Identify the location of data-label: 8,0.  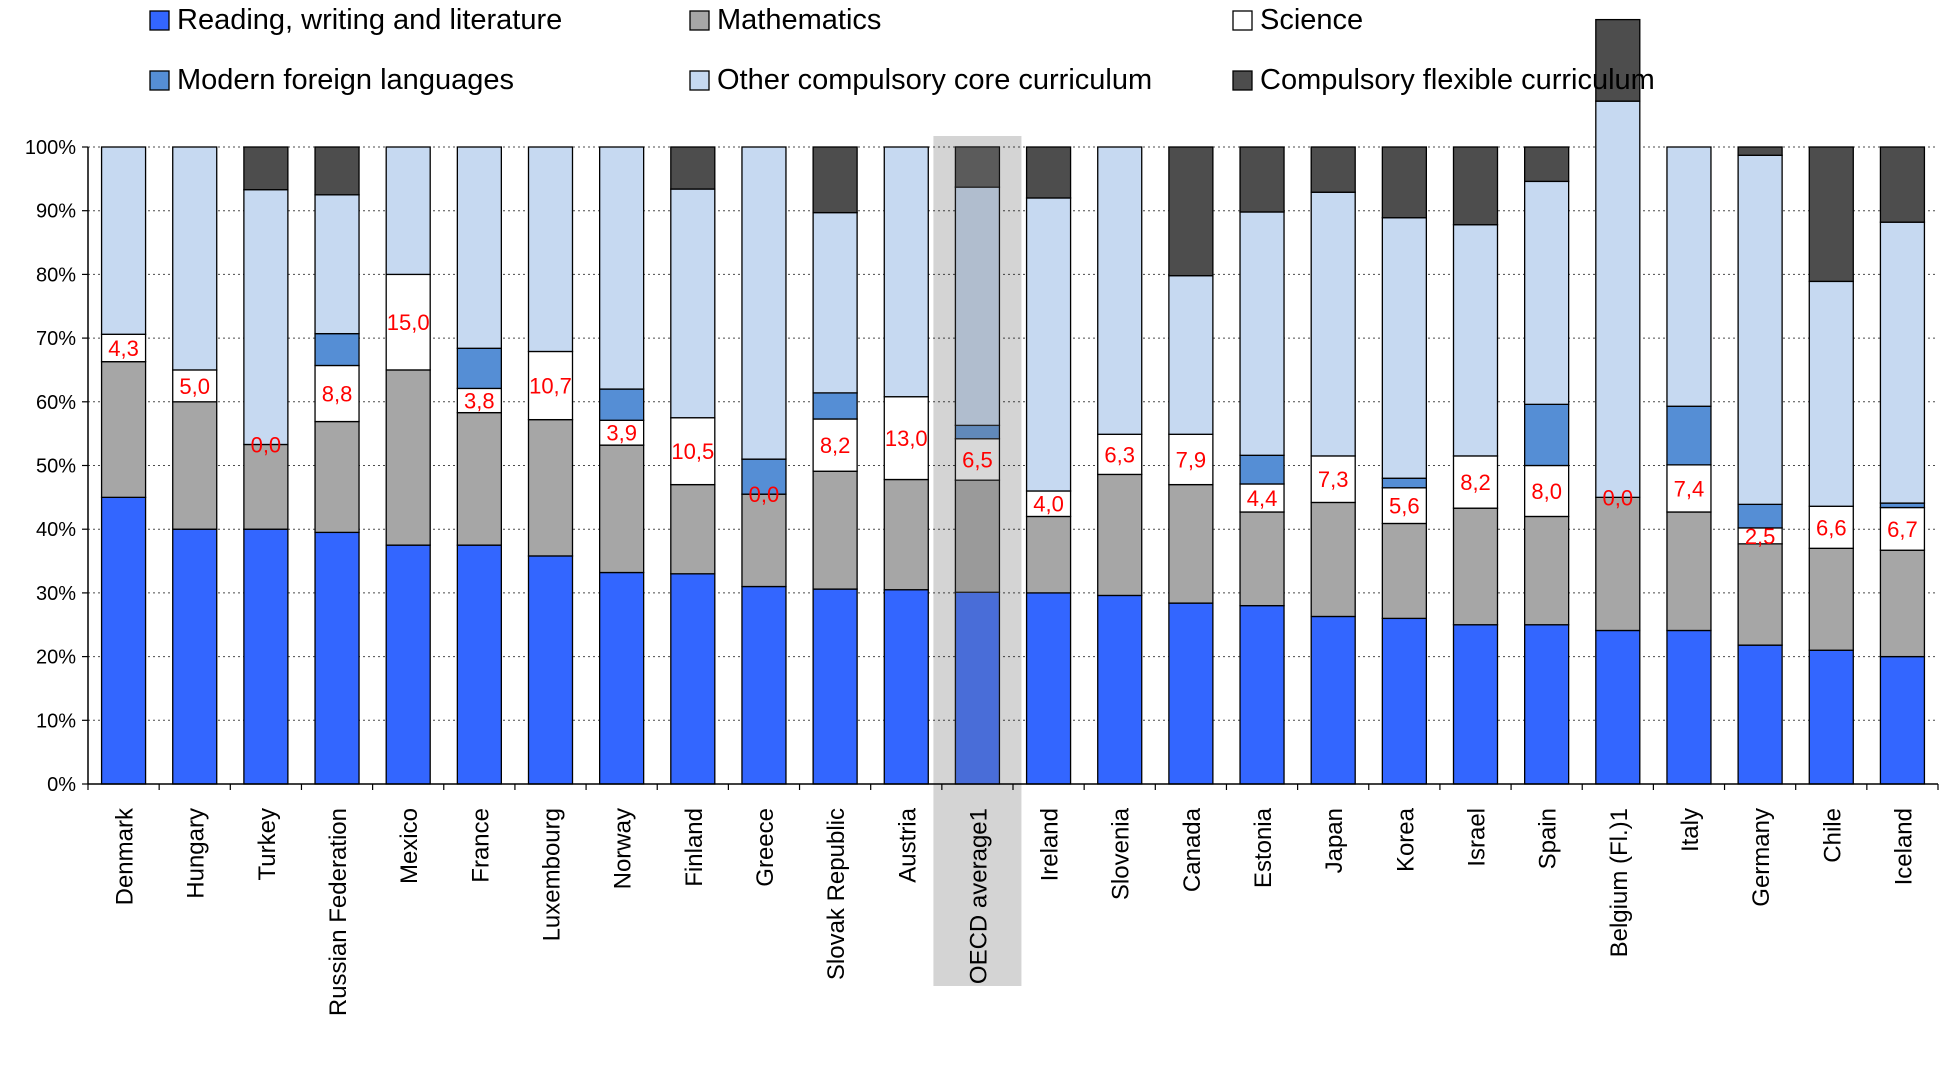
(1546, 491).